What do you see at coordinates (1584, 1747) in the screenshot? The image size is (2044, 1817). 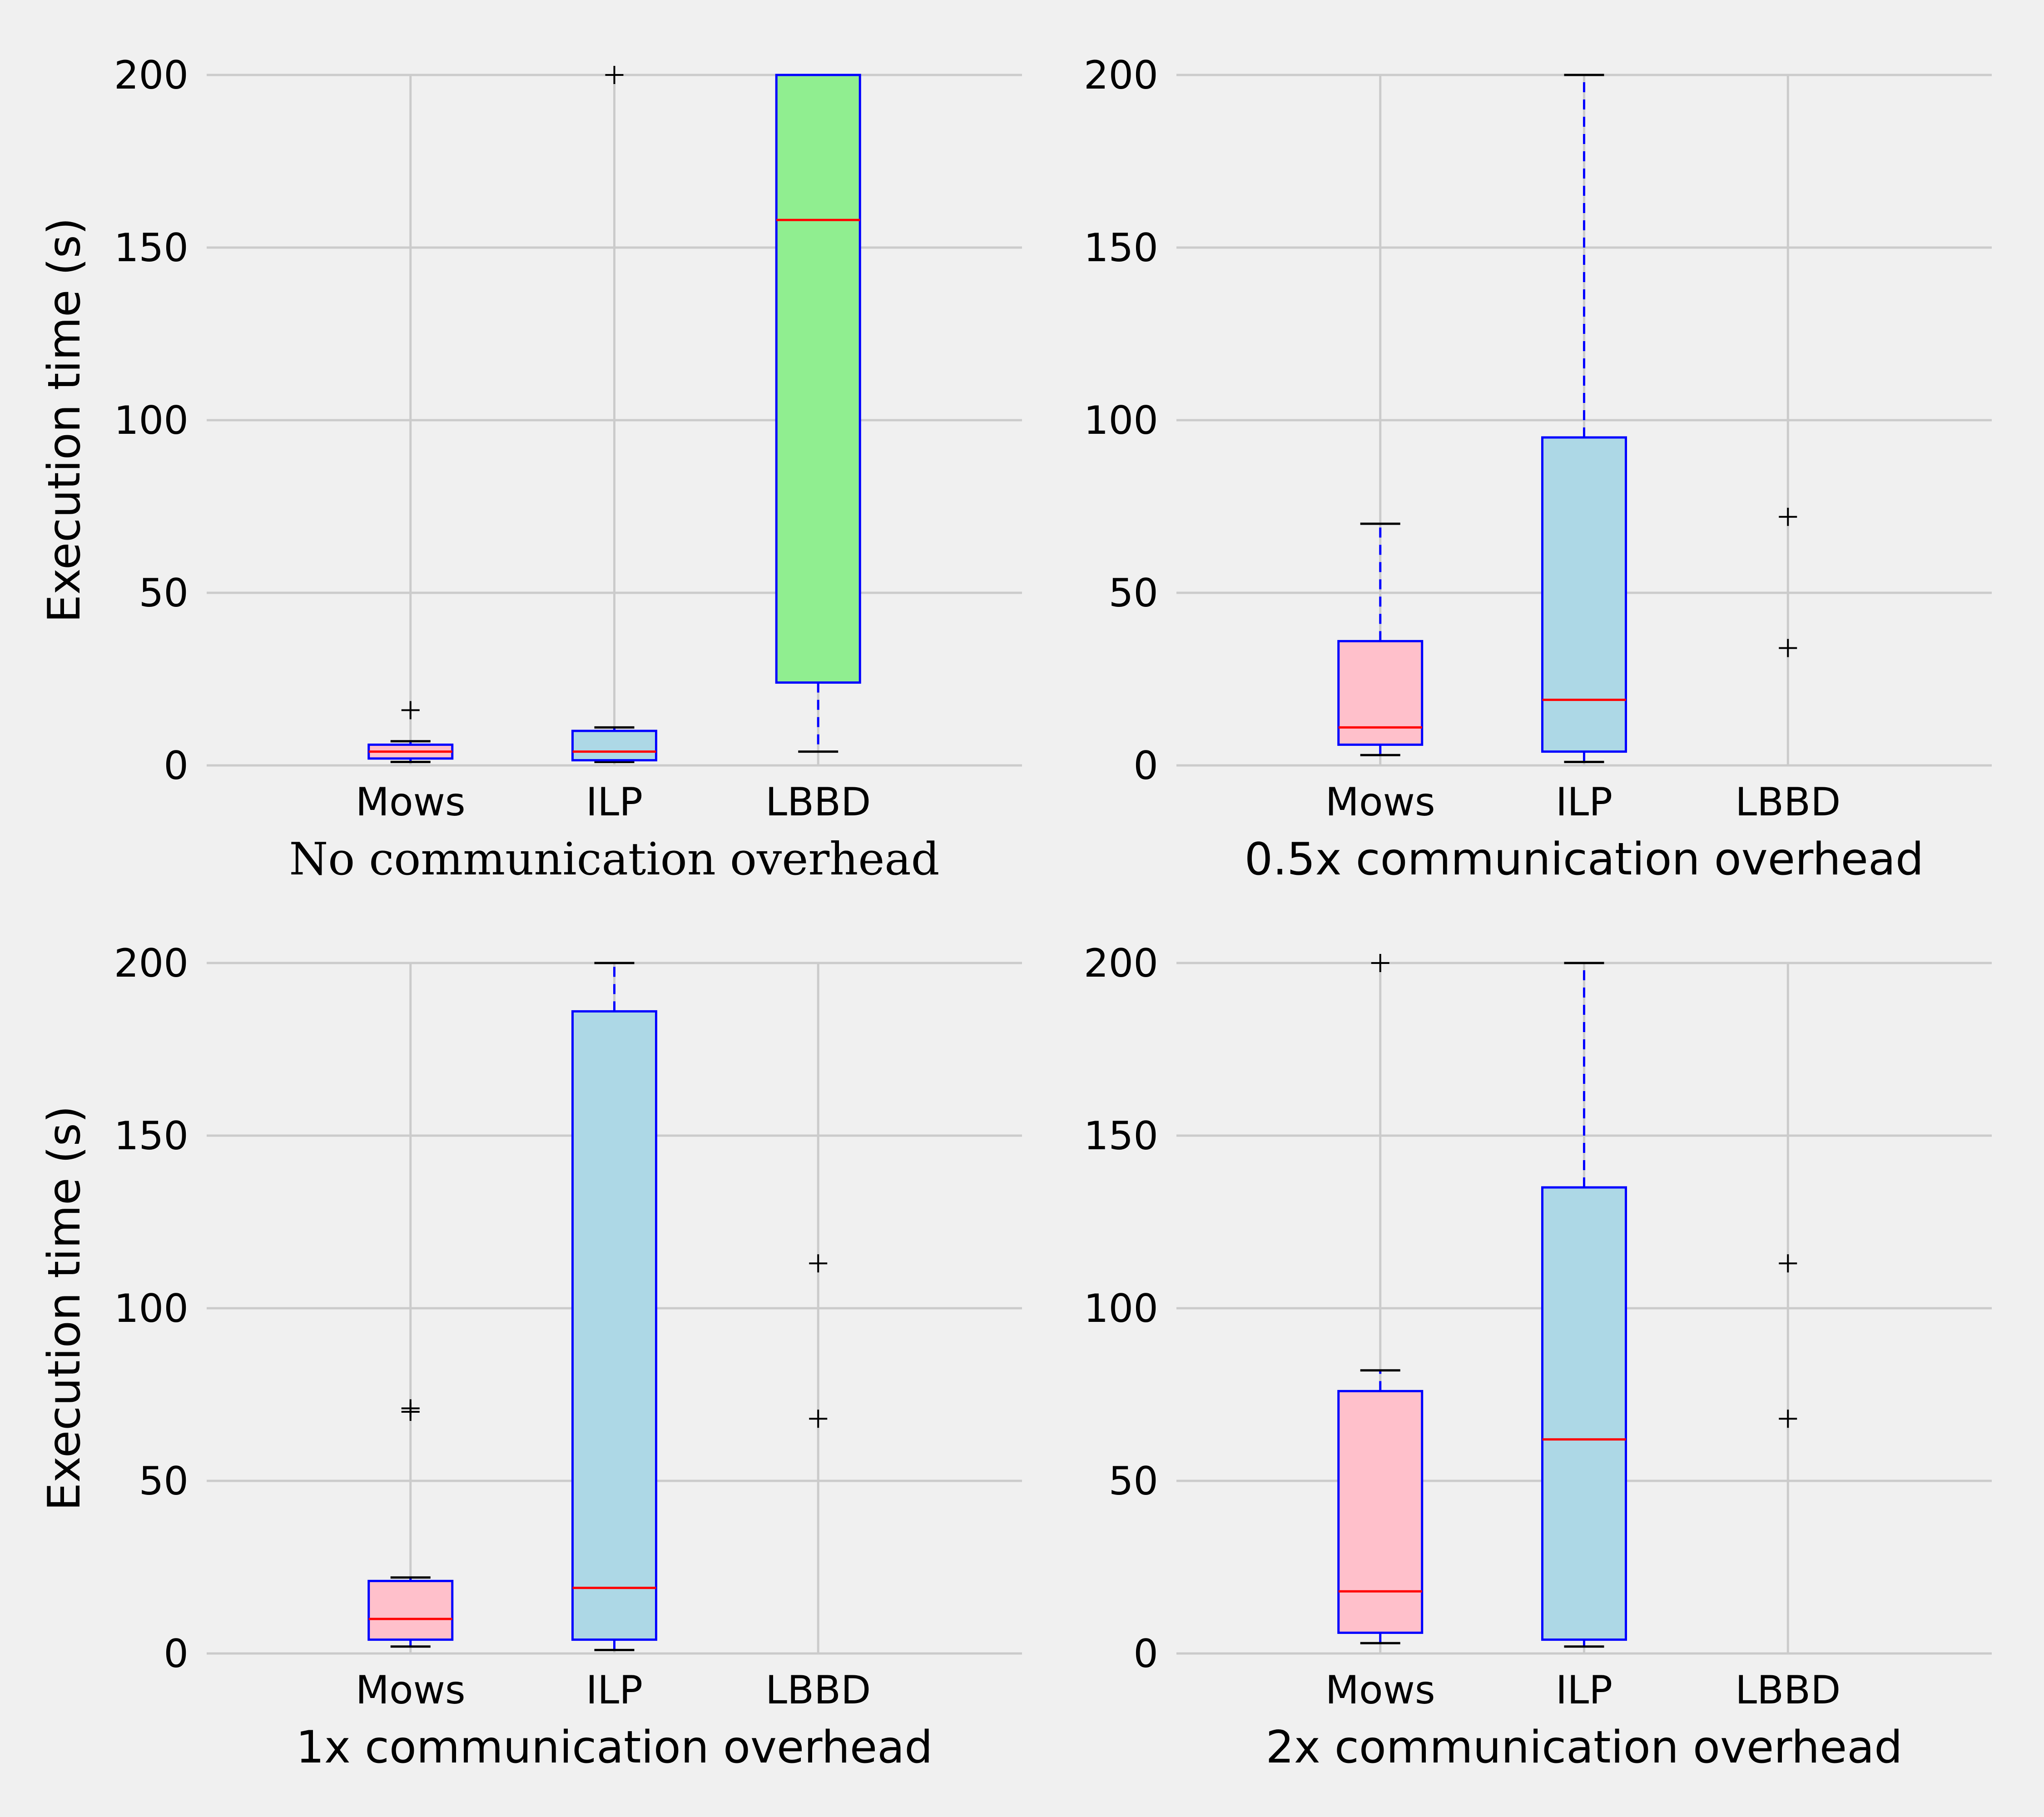 I see `x-axis-title: 2x communication overhead` at bounding box center [1584, 1747].